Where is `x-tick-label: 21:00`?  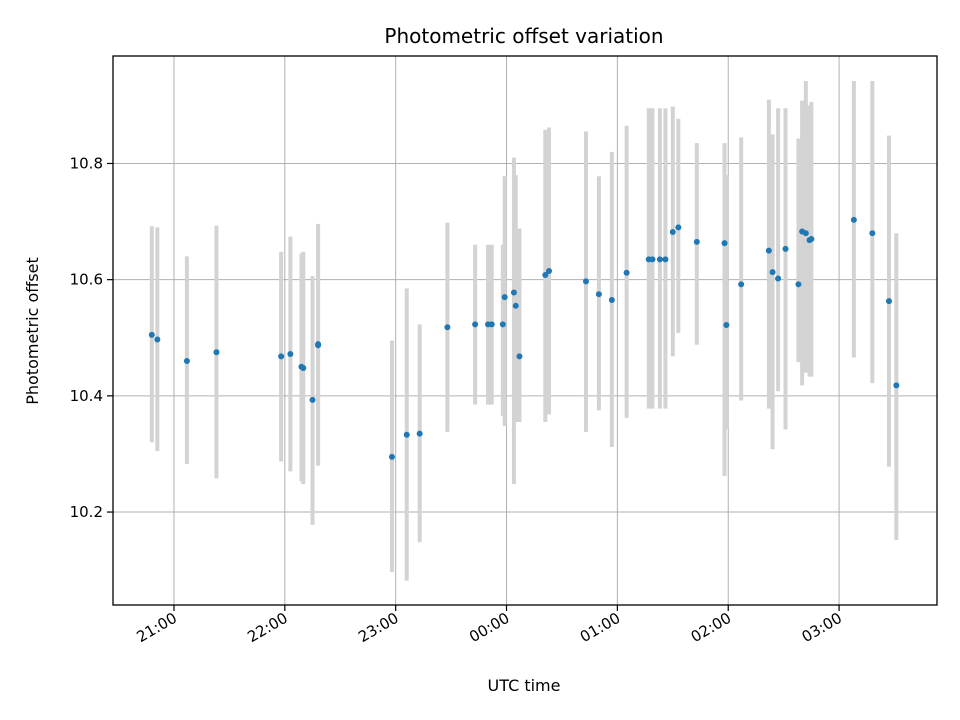
x-tick-label: 21:00 is located at coordinates (157, 627).